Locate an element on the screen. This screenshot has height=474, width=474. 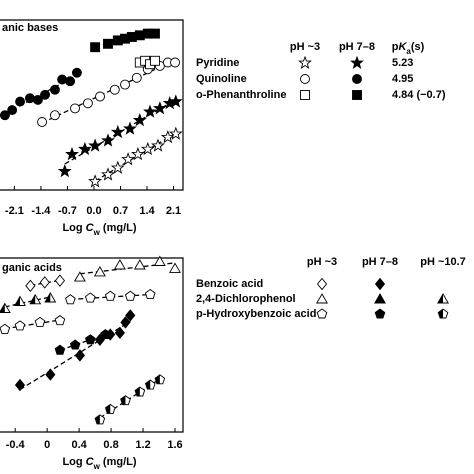
x-tick-label: 1.2 is located at coordinates (142, 445).